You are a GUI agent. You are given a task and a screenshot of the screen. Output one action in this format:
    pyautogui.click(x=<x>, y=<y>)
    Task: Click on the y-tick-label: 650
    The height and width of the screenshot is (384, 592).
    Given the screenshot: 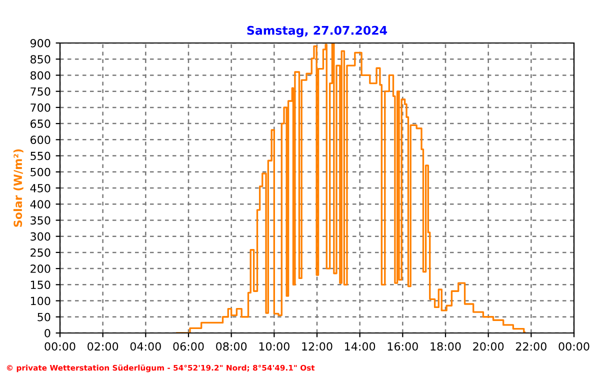 What is the action you would take?
    pyautogui.click(x=40, y=124)
    